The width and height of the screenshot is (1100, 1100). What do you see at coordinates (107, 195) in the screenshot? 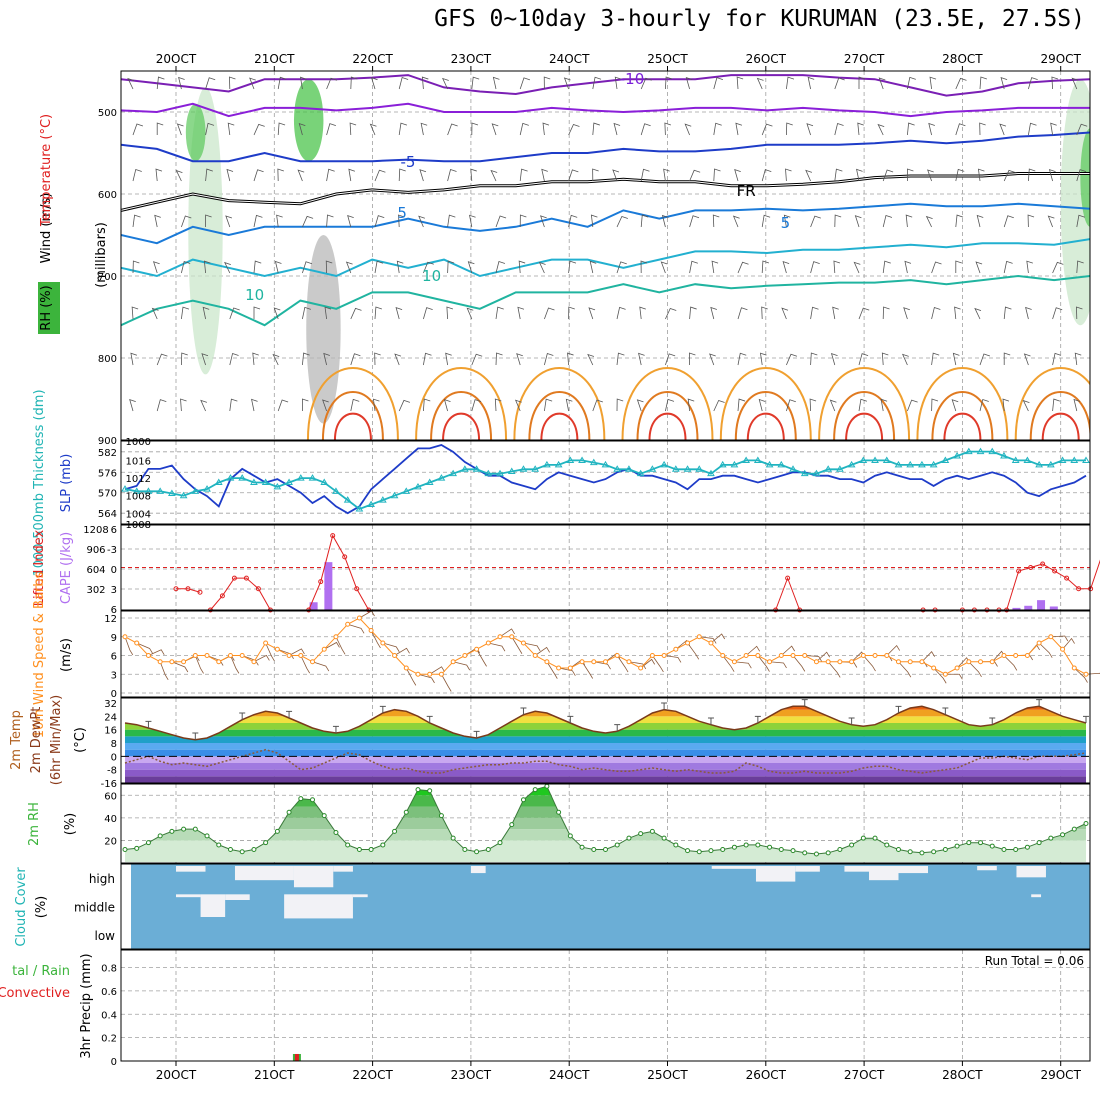
I see `y-tick-label: 600` at bounding box center [107, 195].